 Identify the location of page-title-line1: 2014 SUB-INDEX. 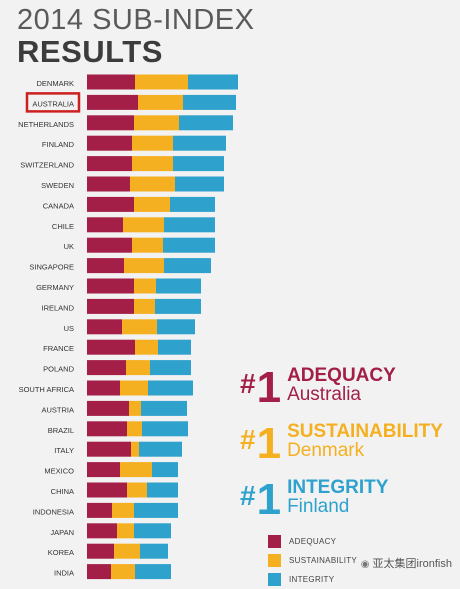
(136, 20).